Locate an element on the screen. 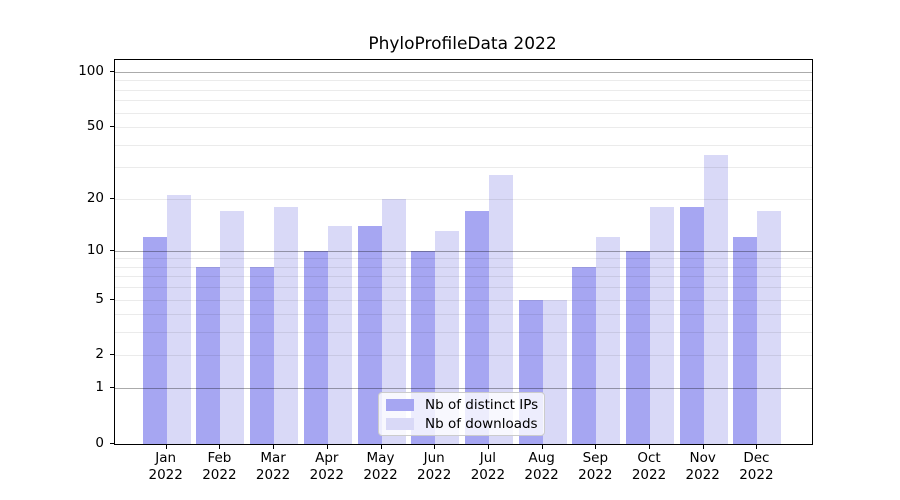 The width and height of the screenshot is (900, 500). y-tick-label-100: 100 is located at coordinates (91, 71).